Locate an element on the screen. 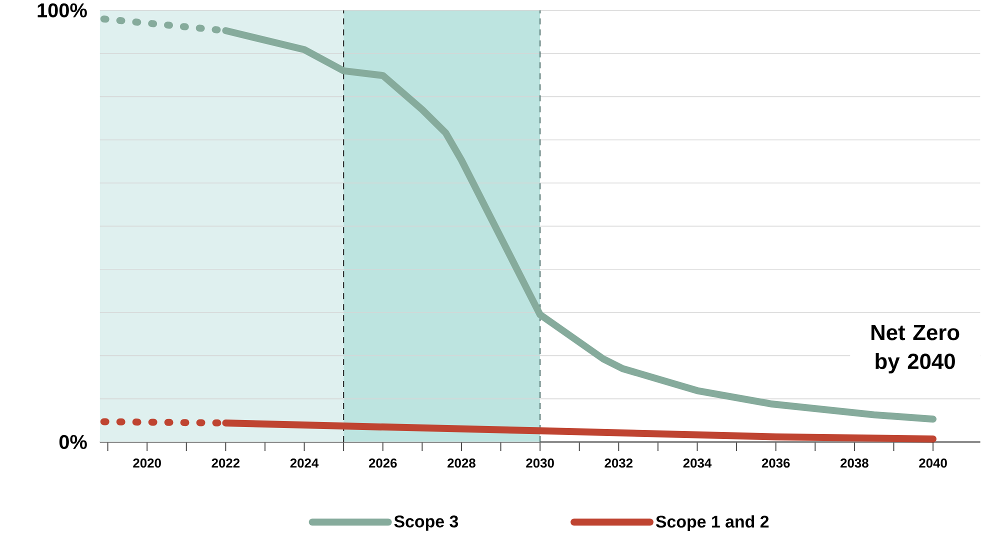  annotation: Net Zero by 2040 is located at coordinates (916, 349).